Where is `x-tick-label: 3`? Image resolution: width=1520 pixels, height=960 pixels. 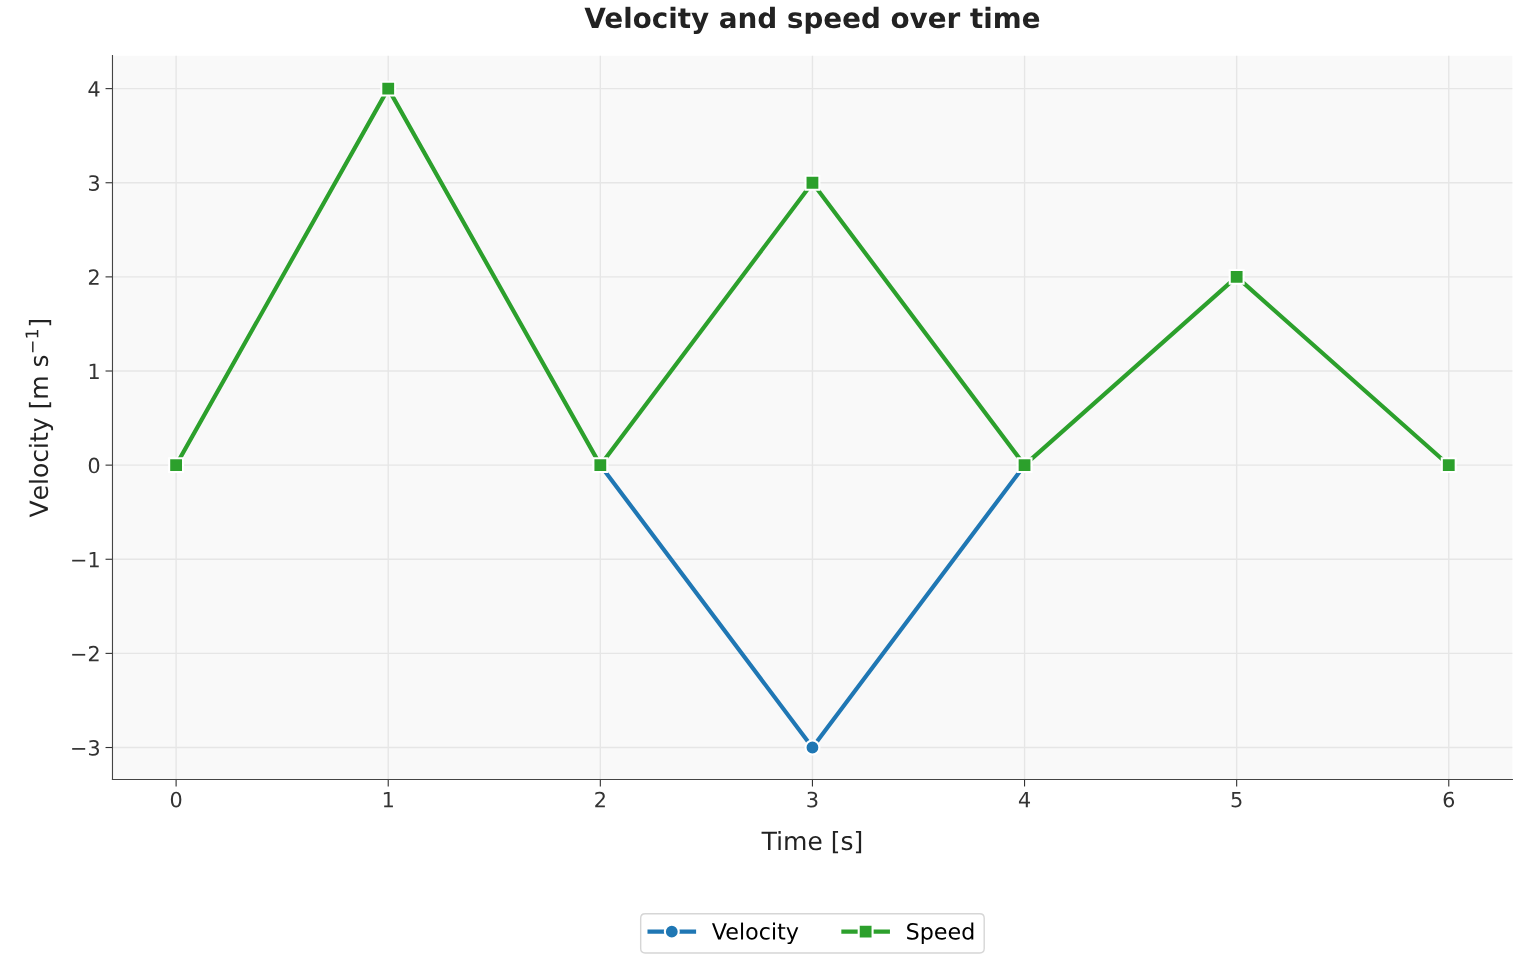
x-tick-label: 3 is located at coordinates (812, 799).